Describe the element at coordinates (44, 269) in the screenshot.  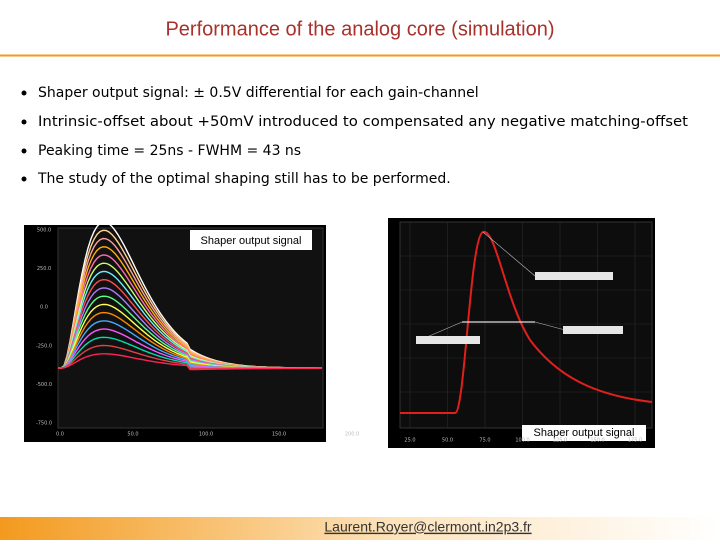
I see `y-tick-label: 250.0` at that location.